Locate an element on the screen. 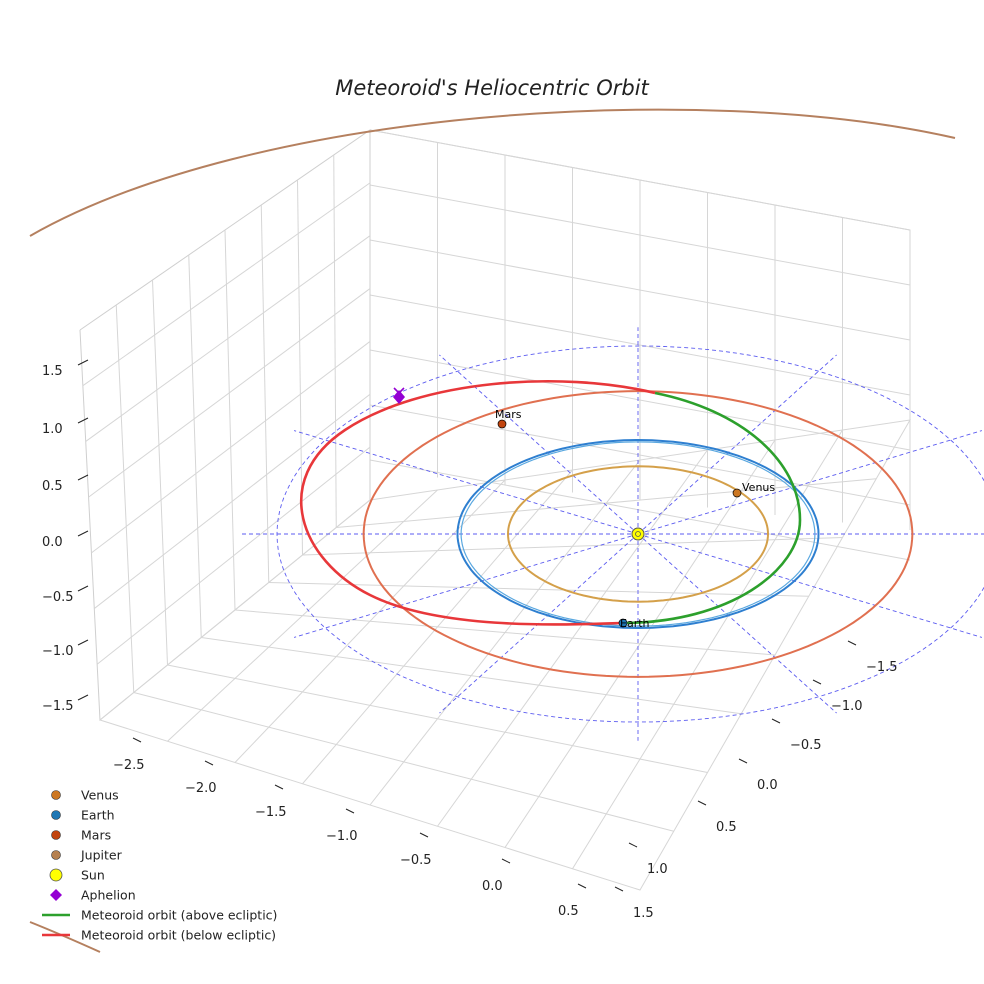 Image resolution: width=984 pixels, height=984 pixels. venus-marker is located at coordinates (737, 493).